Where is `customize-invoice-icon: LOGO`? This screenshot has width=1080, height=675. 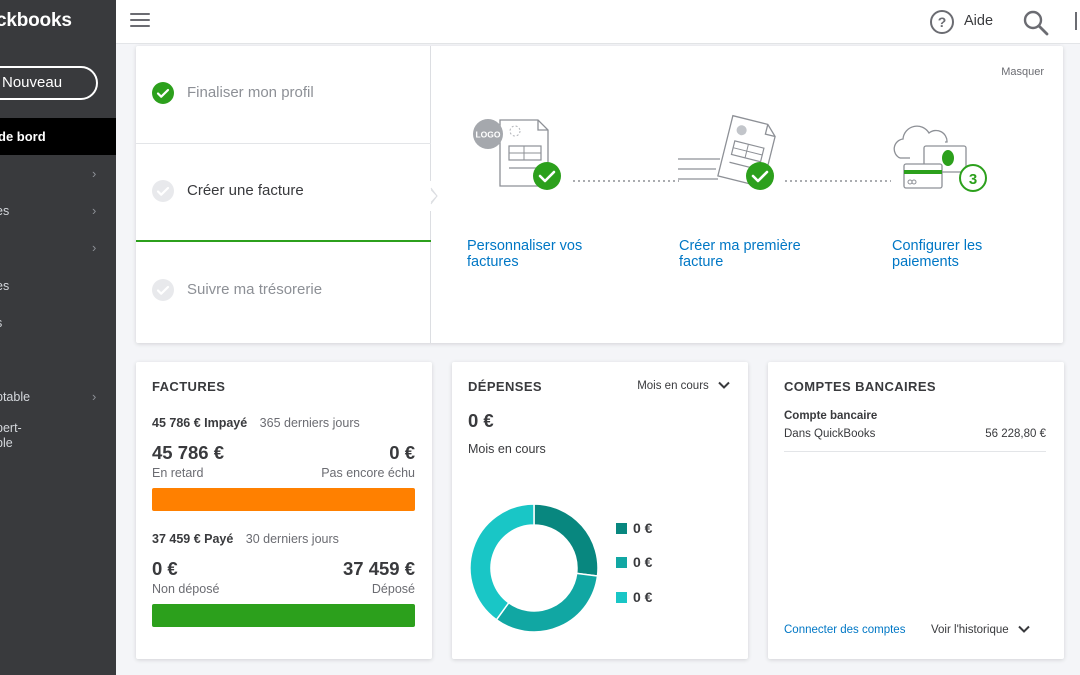
customize-invoice-icon: LOGO is located at coordinates (517, 154).